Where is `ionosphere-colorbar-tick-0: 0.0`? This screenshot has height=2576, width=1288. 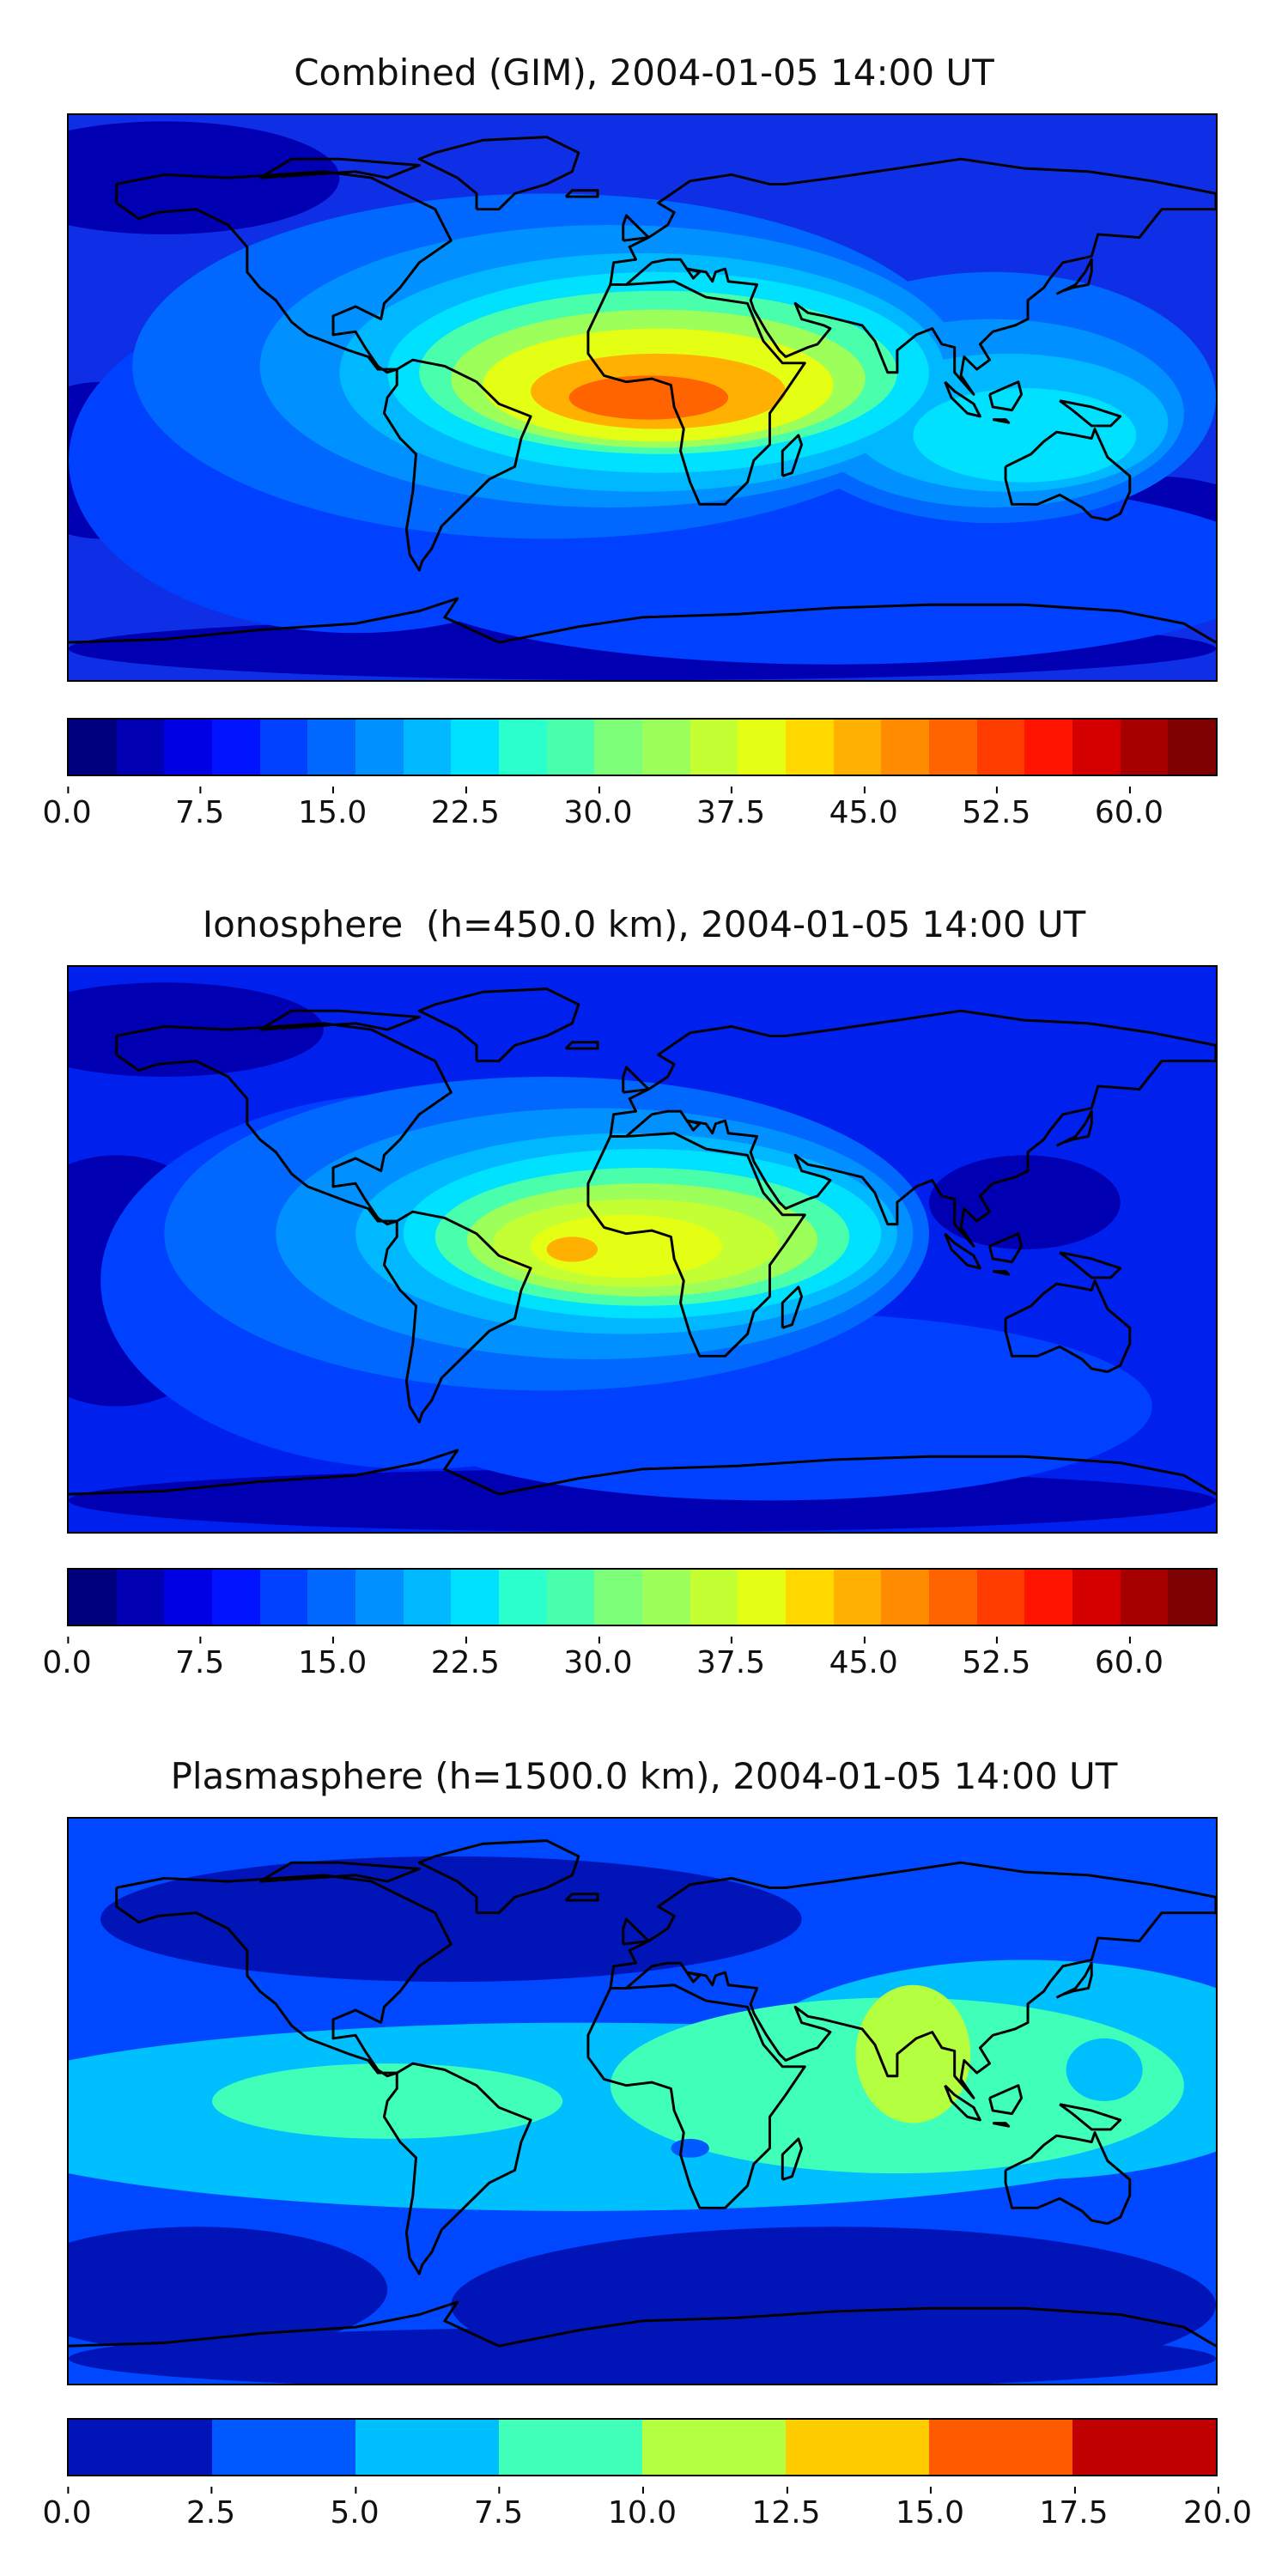 ionosphere-colorbar-tick-0: 0.0 is located at coordinates (67, 1658).